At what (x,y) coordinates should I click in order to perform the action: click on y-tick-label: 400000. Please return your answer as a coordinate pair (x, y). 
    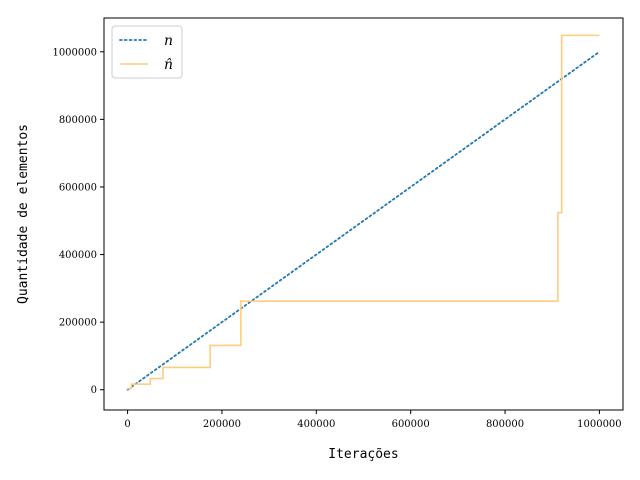
    Looking at the image, I should click on (78, 255).